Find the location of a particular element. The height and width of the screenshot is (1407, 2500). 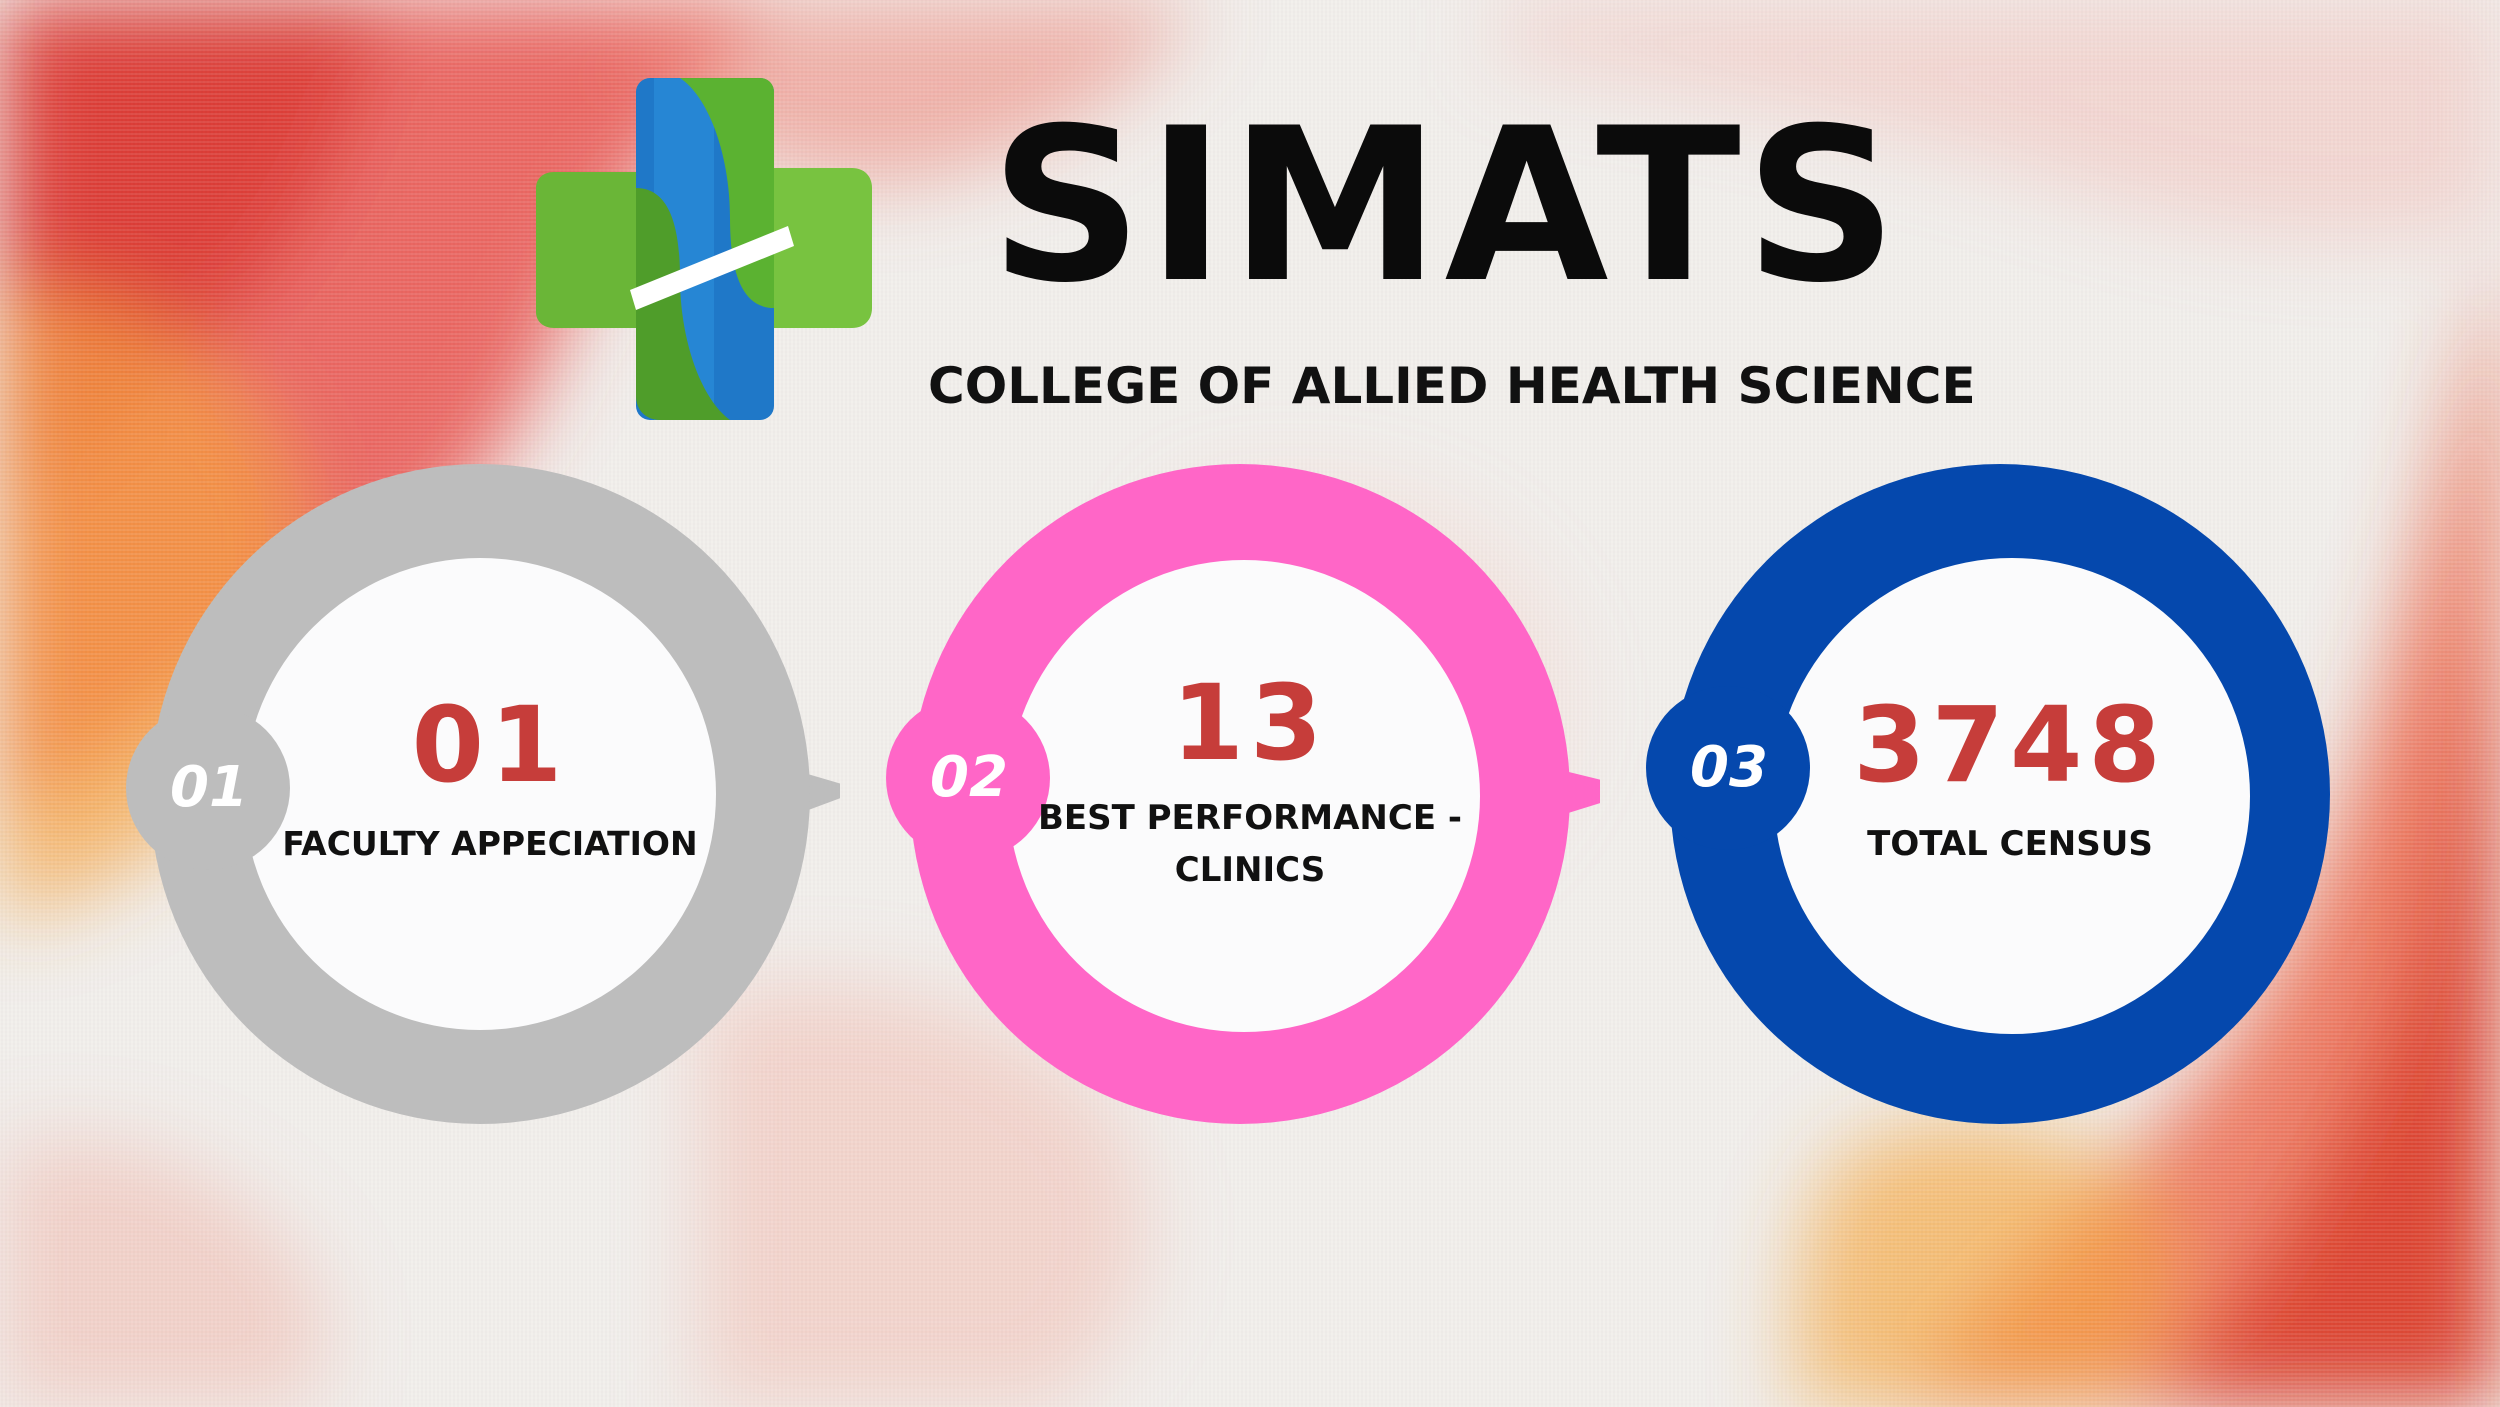

stat-card-faculty: 01 01 FACULTY APPECIATION is located at coordinates (480, 820).